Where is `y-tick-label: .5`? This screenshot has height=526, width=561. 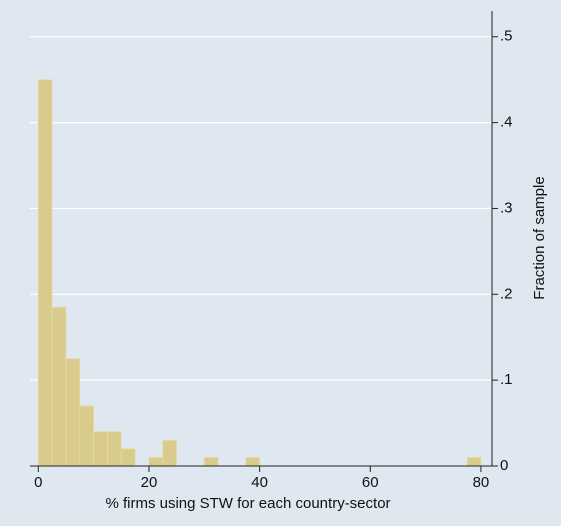
y-tick-label: .5 is located at coordinates (506, 36).